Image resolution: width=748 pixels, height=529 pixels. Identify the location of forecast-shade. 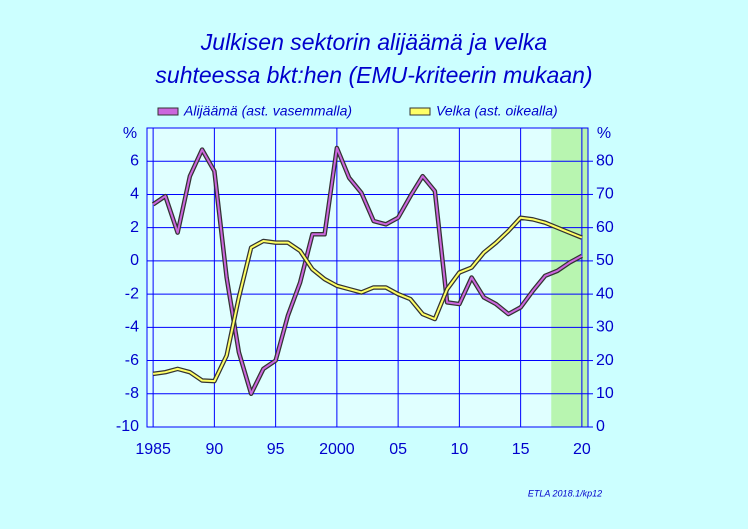
(569, 277).